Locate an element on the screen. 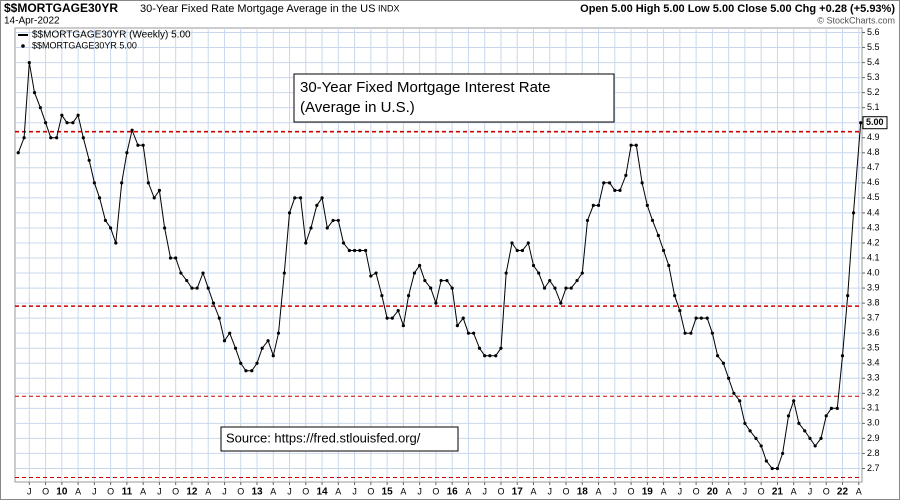 The height and width of the screenshot is (500, 900). y-tick-label: 5.5 is located at coordinates (873, 47).